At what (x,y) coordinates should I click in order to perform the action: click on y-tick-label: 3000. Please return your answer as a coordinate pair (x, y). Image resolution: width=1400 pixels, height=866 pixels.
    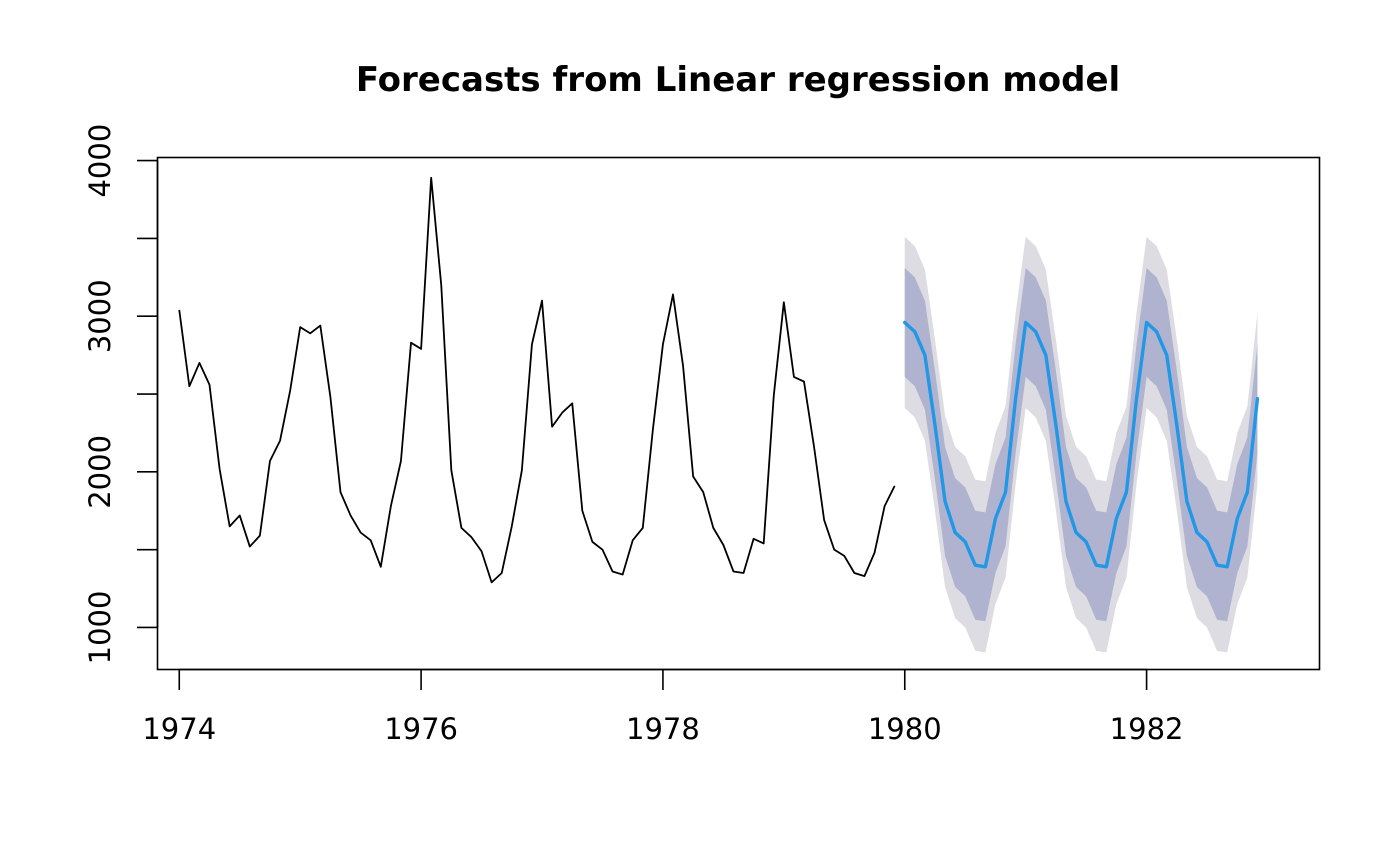
    Looking at the image, I should click on (100, 316).